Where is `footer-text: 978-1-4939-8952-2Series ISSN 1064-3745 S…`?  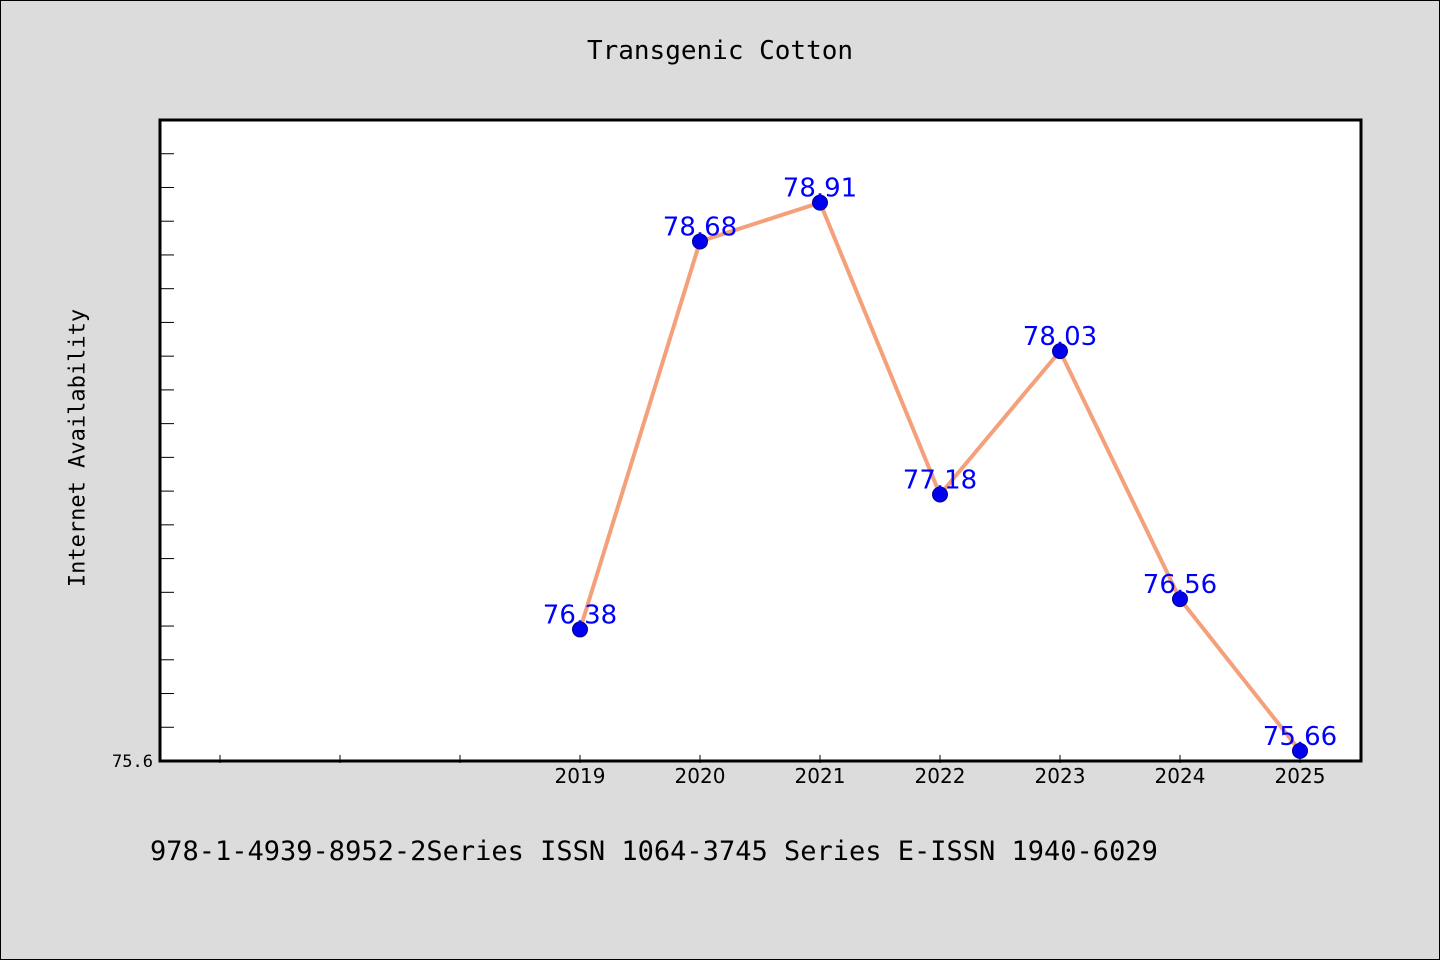 footer-text: 978-1-4939-8952-2Series ISSN 1064-3745 S… is located at coordinates (654, 851).